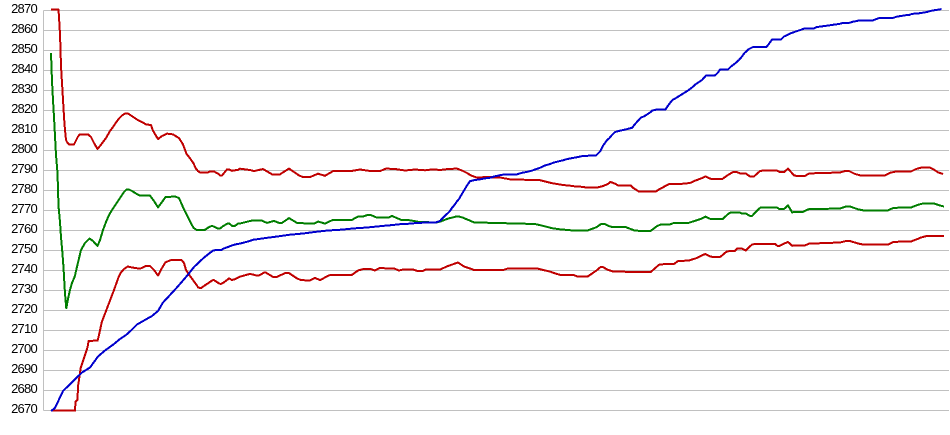  What do you see at coordinates (24, 308) in the screenshot?
I see `svg-text: 2720` at bounding box center [24, 308].